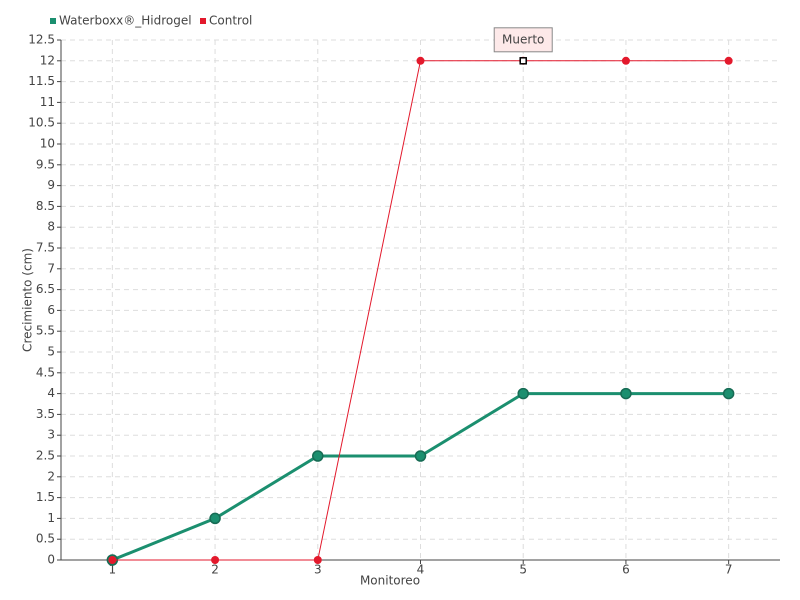 The width and height of the screenshot is (800, 600). What do you see at coordinates (51, 435) in the screenshot?
I see `y-tick-label: 3` at bounding box center [51, 435].